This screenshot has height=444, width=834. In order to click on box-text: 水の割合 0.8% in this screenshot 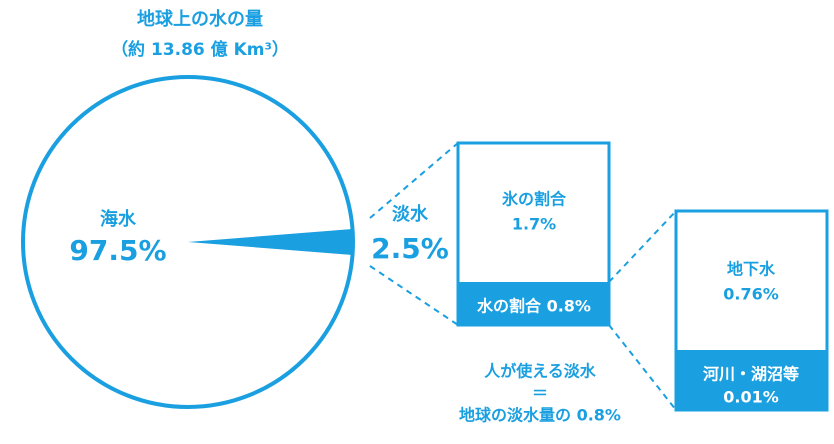, I will do `click(534, 306)`.